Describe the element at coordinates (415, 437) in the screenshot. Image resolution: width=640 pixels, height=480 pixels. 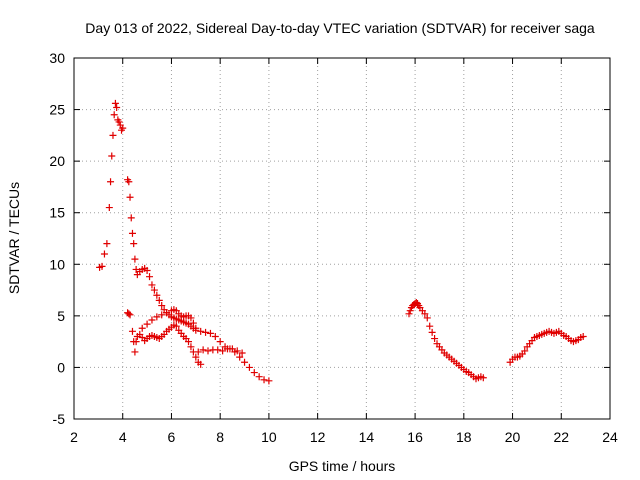
I see `x-tick-label: 16` at that location.